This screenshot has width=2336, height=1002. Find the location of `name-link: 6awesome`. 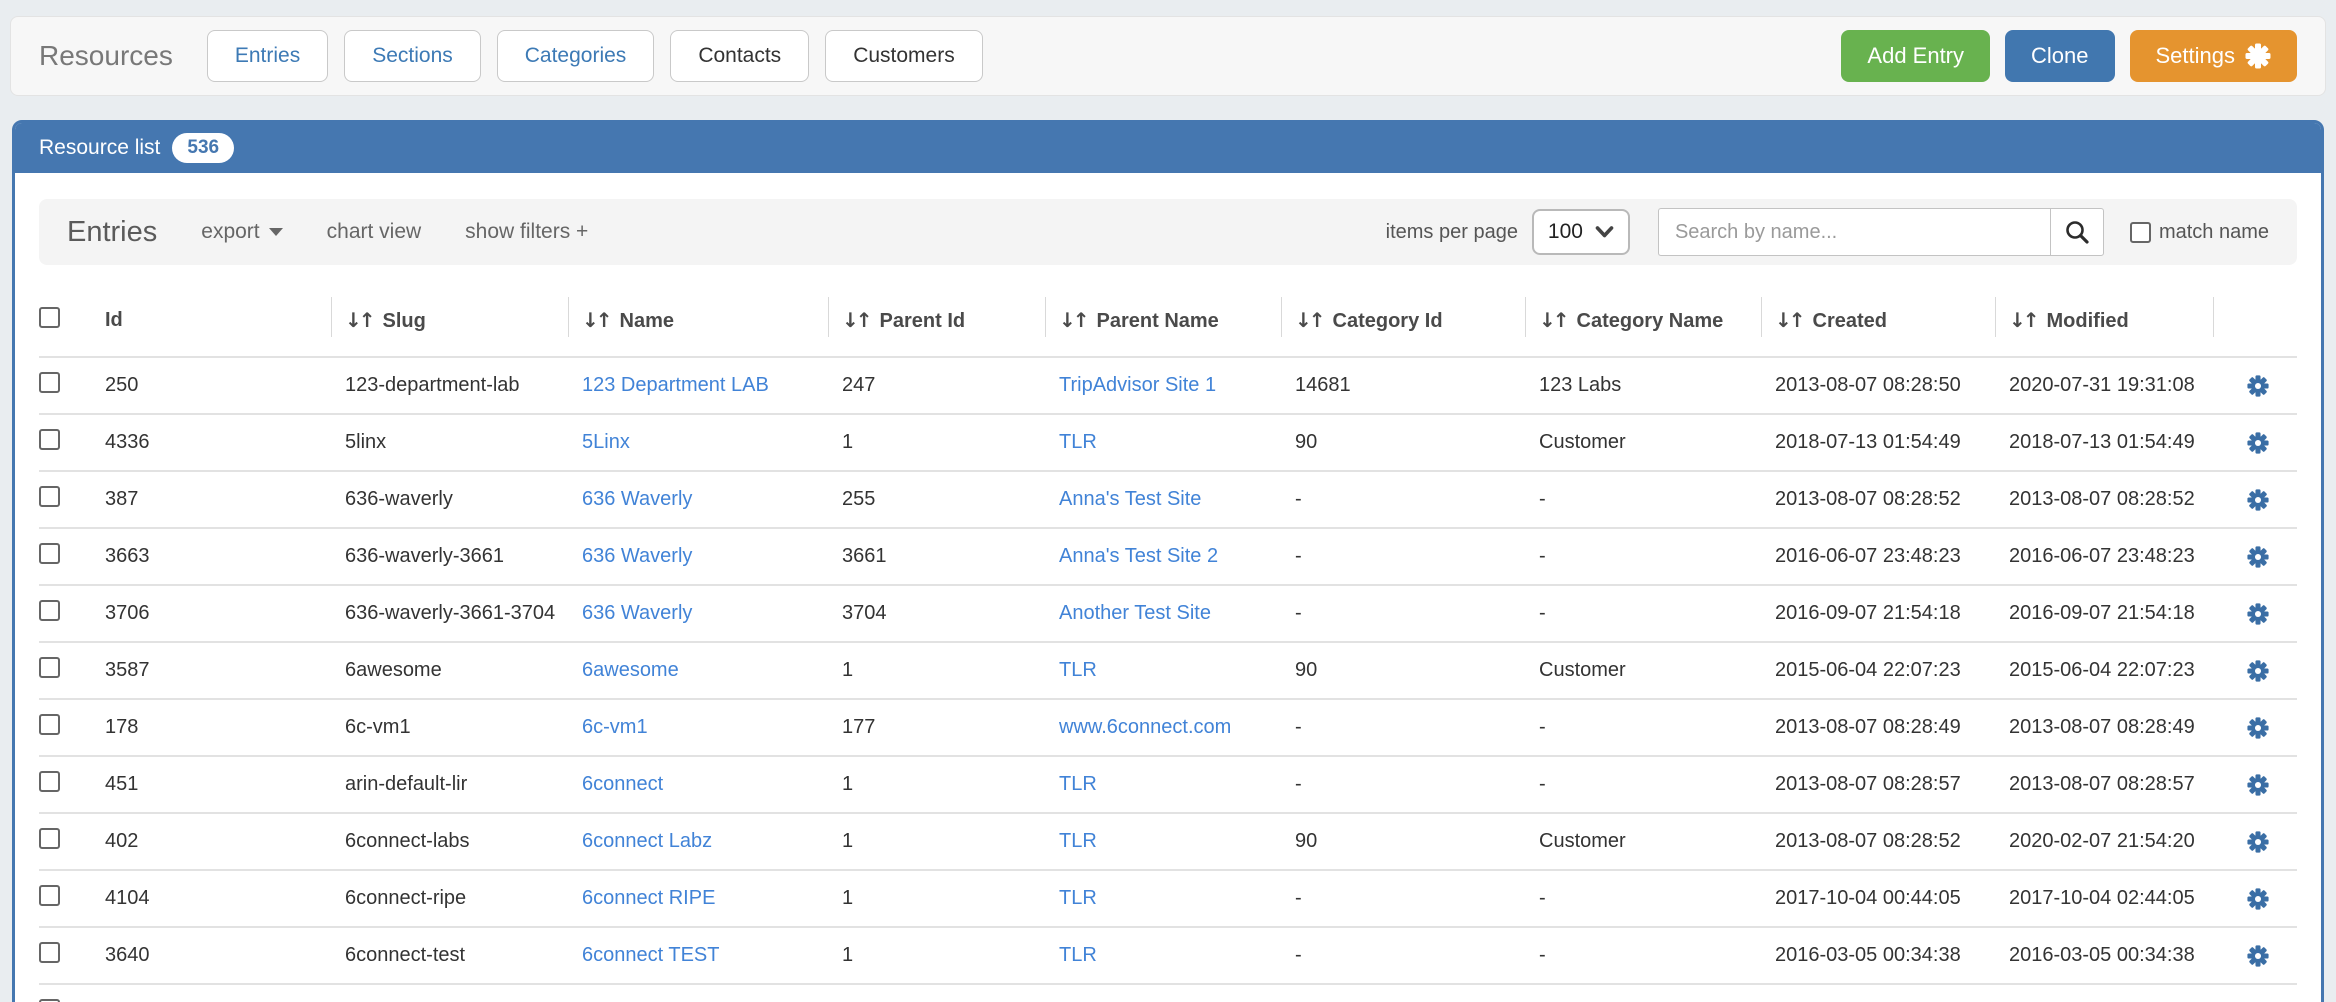

name-link: 6awesome is located at coordinates (630, 670).